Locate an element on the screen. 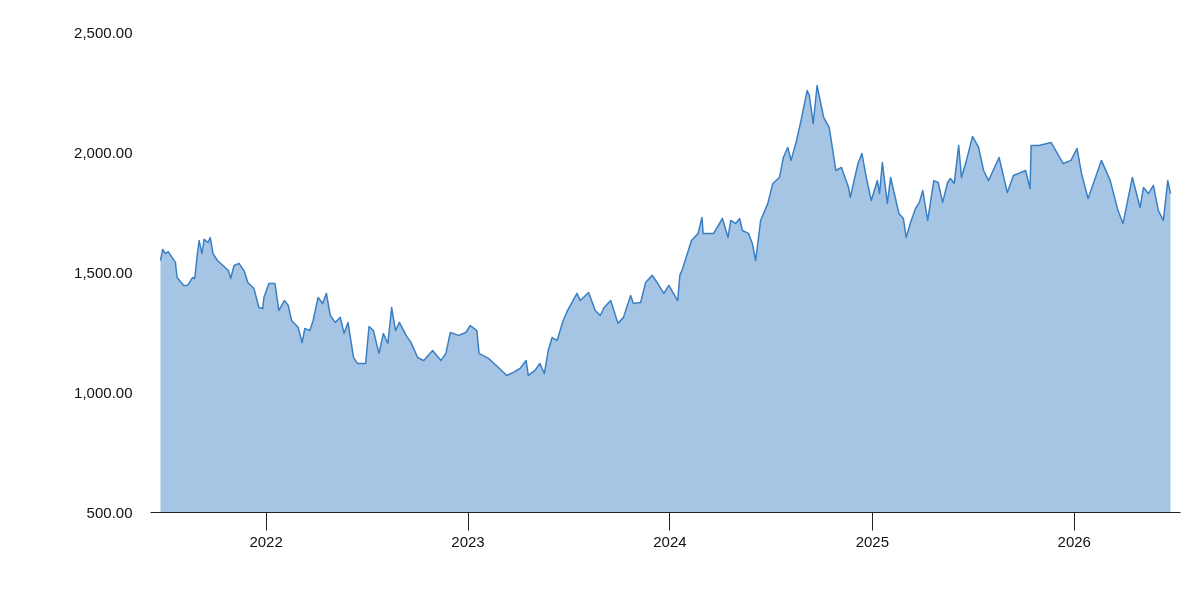 This screenshot has height=600, width=1200. y-tick-label: 500.00 is located at coordinates (109, 512).